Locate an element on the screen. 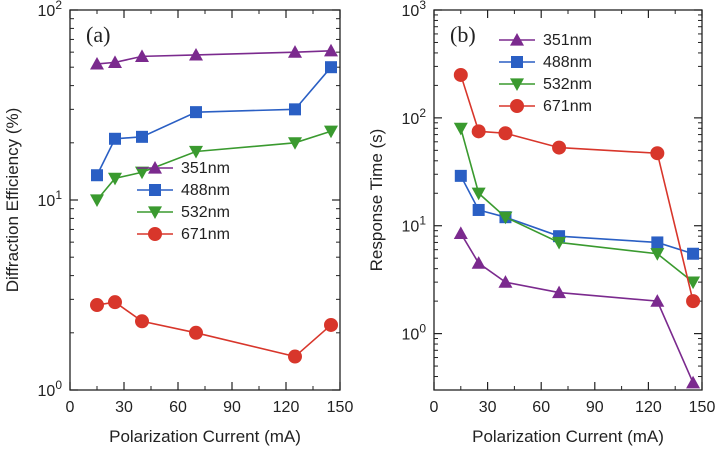 The image size is (719, 454). x-tick-label: 0 is located at coordinates (434, 407).